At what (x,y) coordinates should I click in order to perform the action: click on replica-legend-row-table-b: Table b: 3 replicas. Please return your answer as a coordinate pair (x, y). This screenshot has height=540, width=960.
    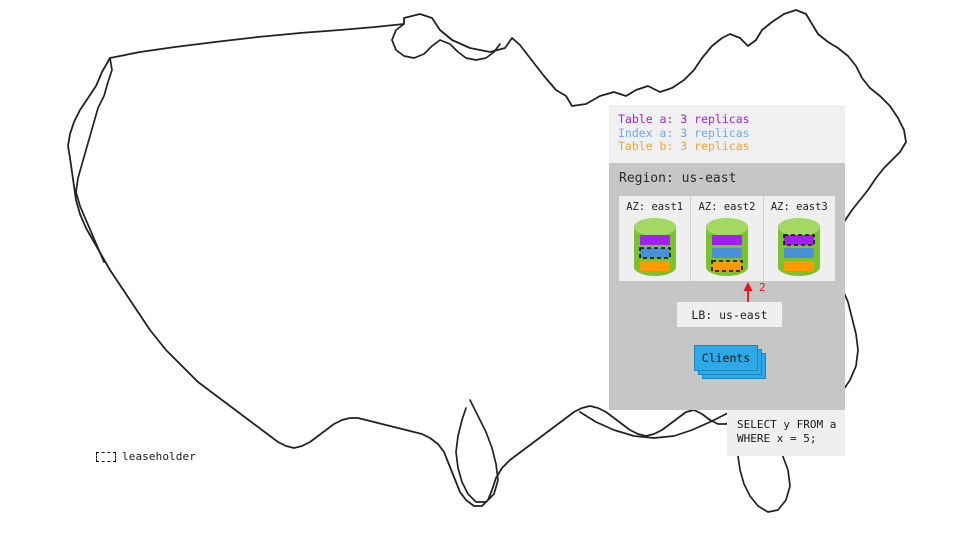
    Looking at the image, I should click on (684, 146).